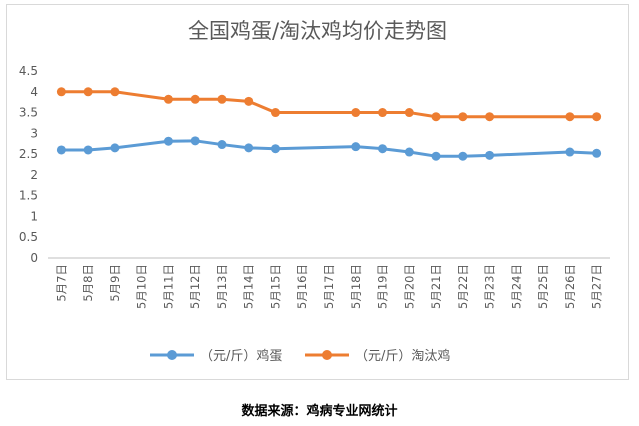 This screenshot has width=639, height=426. What do you see at coordinates (88, 283) in the screenshot?
I see `x-tick-label: 5月8日` at bounding box center [88, 283].